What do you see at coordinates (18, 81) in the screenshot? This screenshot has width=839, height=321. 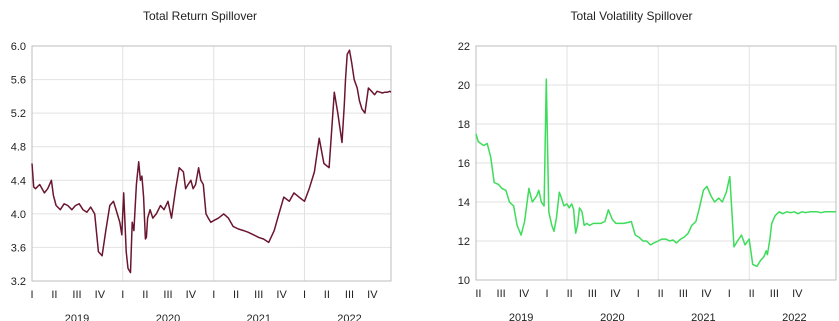 I see `y-tick-label: 5.6` at bounding box center [18, 81].